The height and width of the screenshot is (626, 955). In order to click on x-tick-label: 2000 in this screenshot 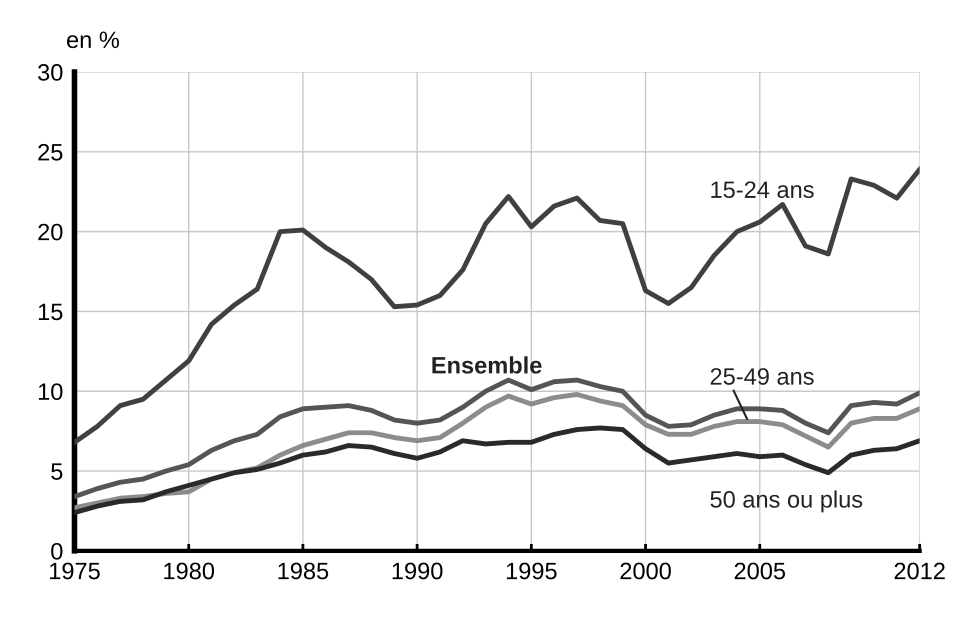, I will do `click(645, 571)`.